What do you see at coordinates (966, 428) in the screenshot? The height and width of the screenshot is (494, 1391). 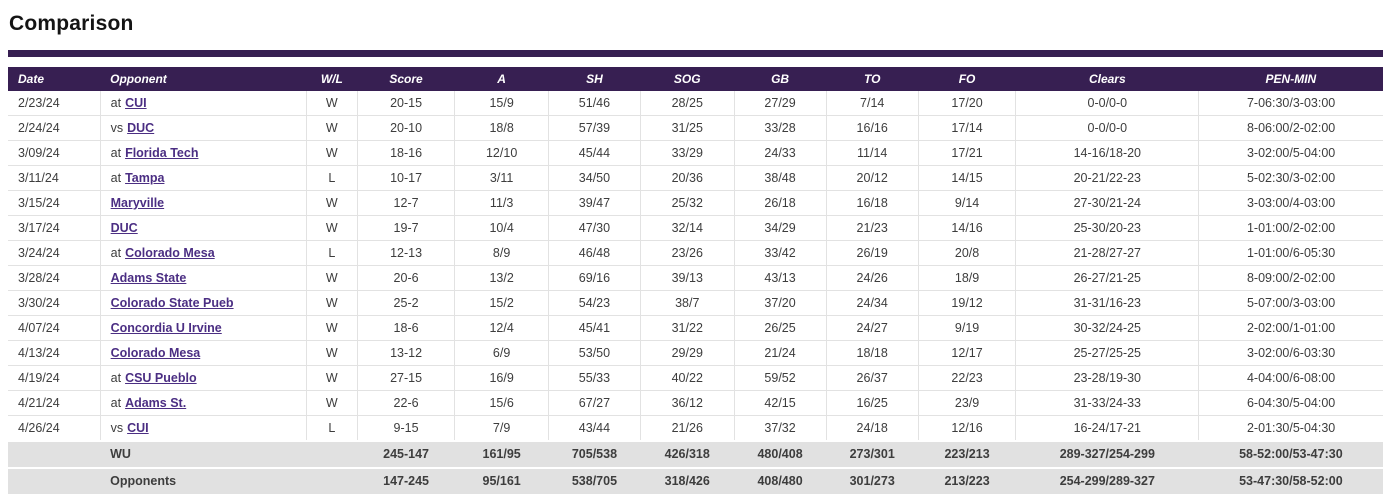 I see `cell-fo: 12/16` at bounding box center [966, 428].